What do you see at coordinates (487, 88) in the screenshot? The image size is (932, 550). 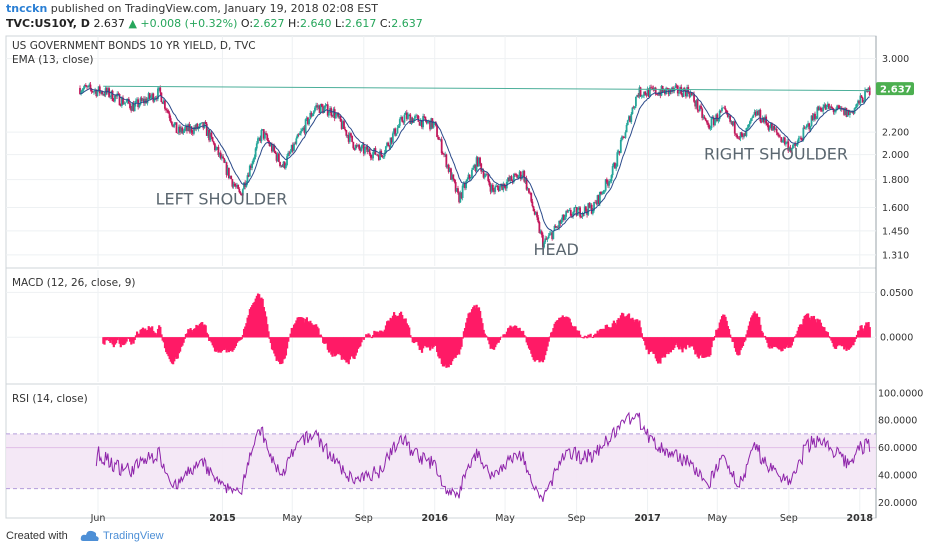 I see `neckline` at bounding box center [487, 88].